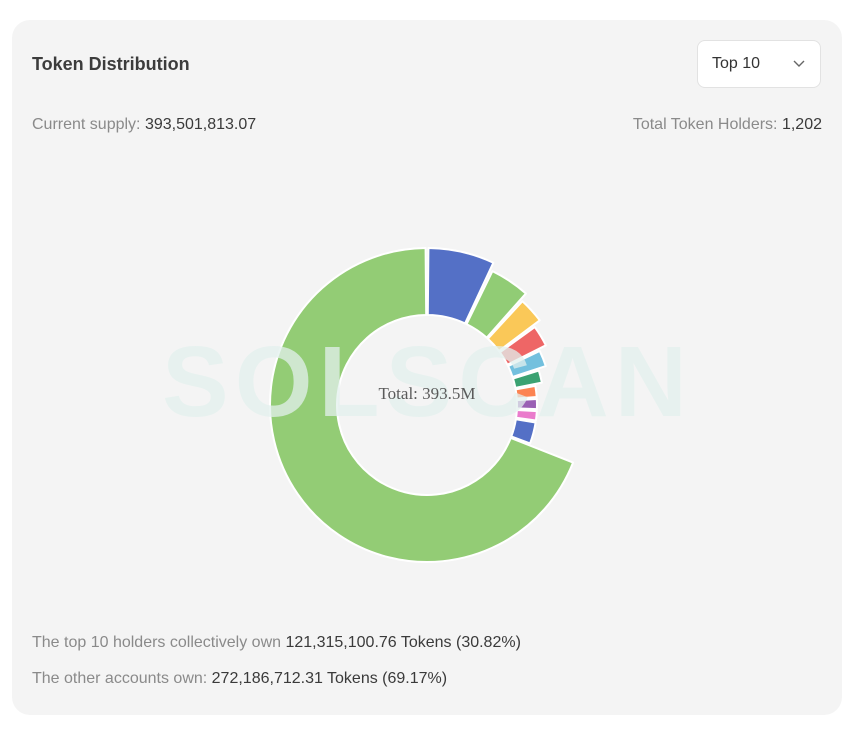 This screenshot has width=855, height=731. Describe the element at coordinates (111, 64) in the screenshot. I see `card-title: Token Distribution` at that location.